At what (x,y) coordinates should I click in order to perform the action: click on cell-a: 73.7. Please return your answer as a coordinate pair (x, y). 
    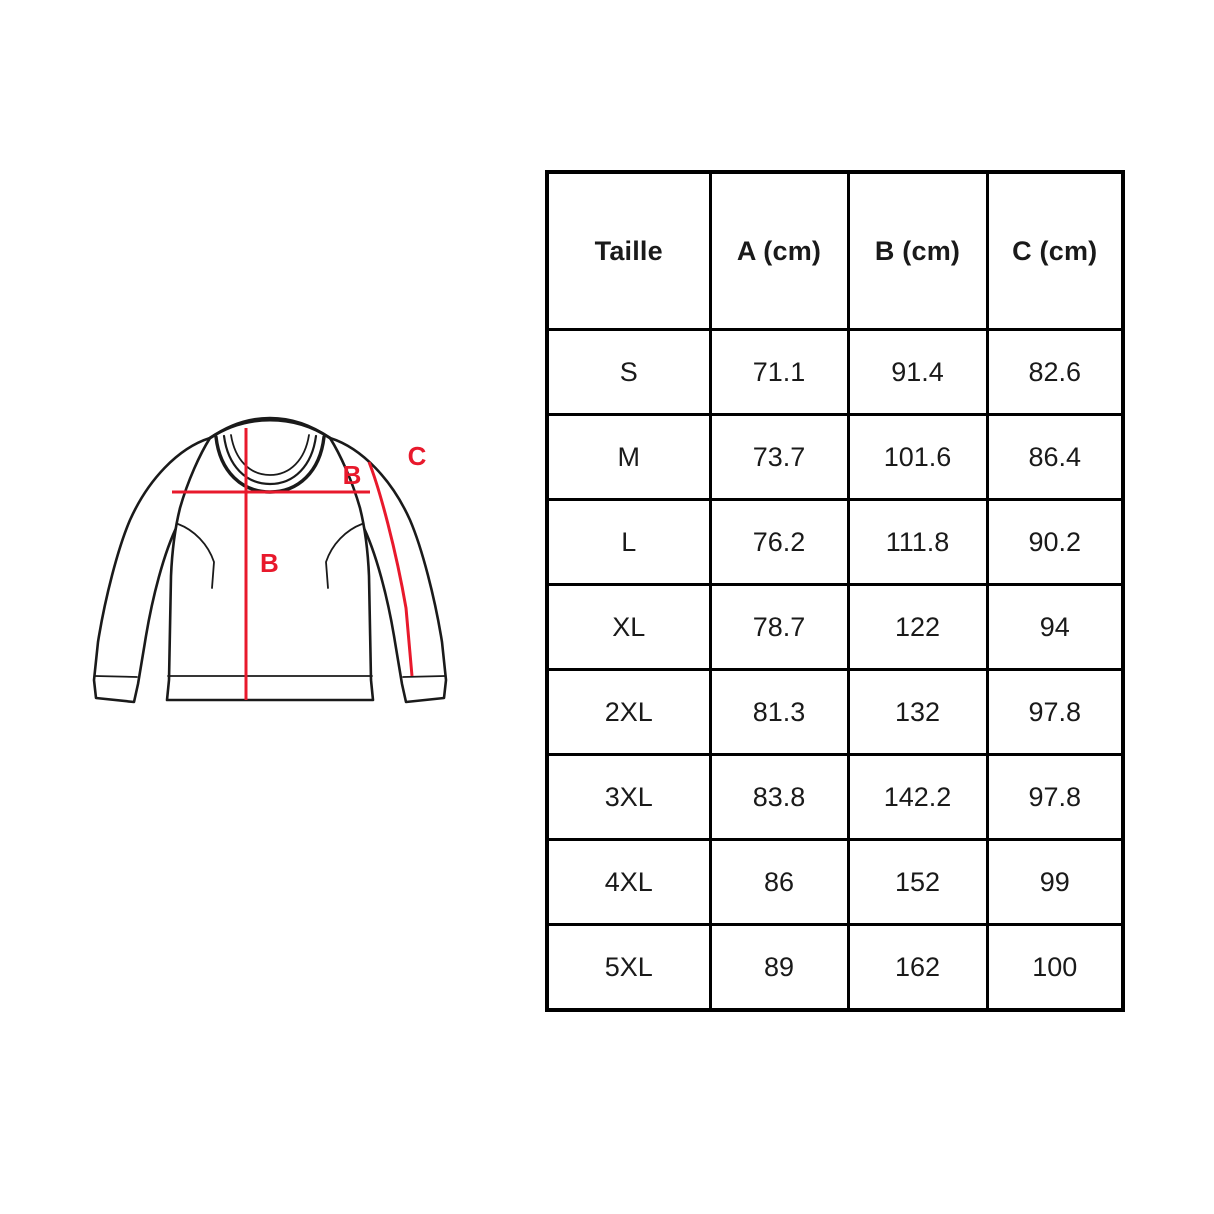
    Looking at the image, I should click on (779, 457).